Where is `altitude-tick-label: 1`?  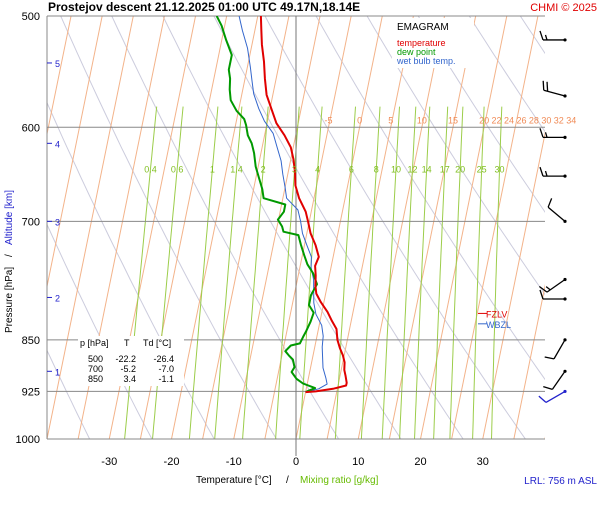
altitude-tick-label: 1 is located at coordinates (57, 372).